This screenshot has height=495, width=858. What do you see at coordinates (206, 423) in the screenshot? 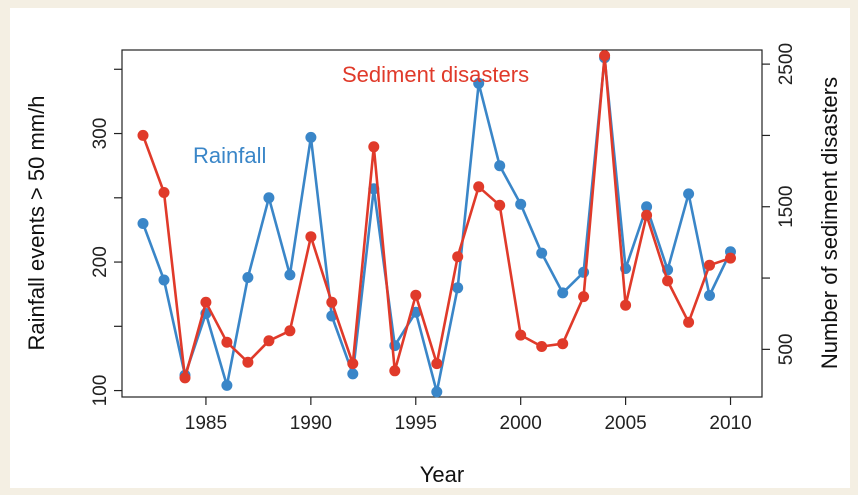
I see `x-tick-label: 1985` at bounding box center [206, 423].